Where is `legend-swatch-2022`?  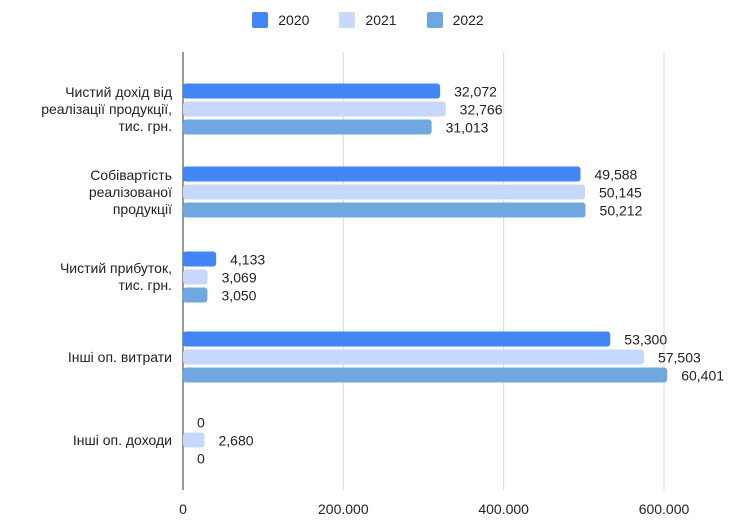 legend-swatch-2022 is located at coordinates (434, 20).